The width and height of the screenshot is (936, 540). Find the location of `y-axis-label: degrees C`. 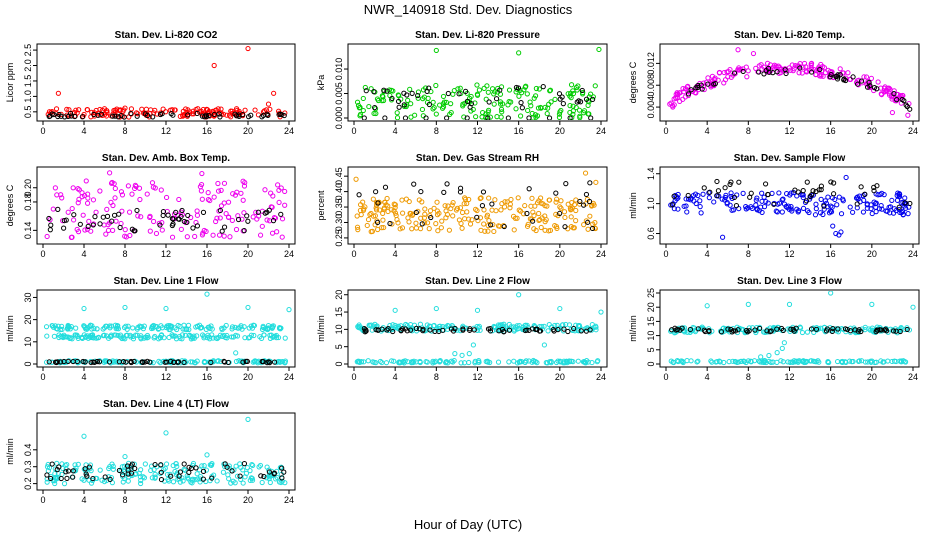

y-axis-label: degrees C is located at coordinates (10, 205).